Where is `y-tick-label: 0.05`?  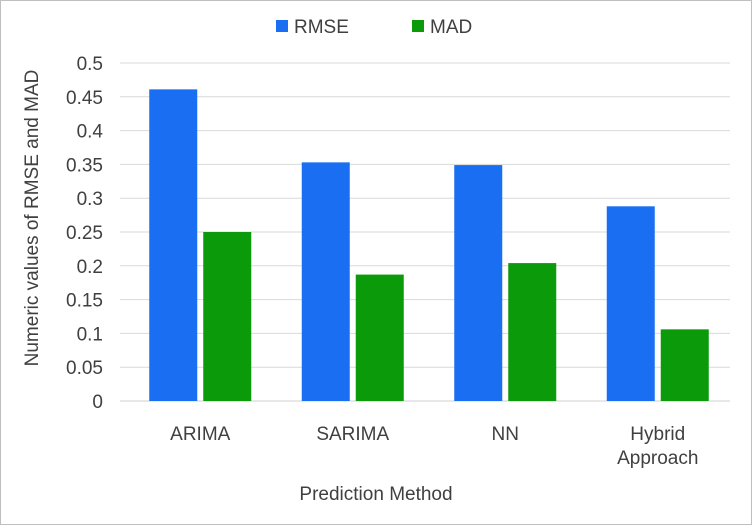
y-tick-label: 0.05 is located at coordinates (84, 368).